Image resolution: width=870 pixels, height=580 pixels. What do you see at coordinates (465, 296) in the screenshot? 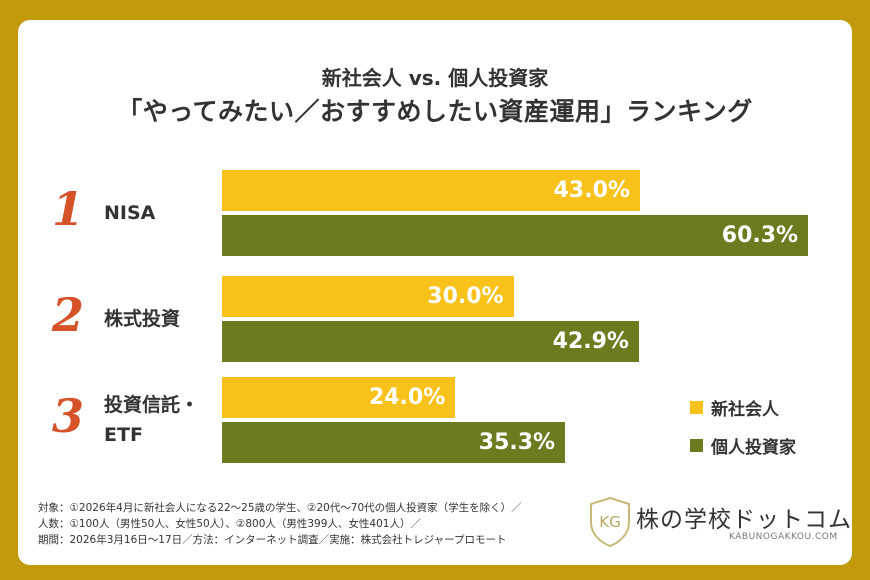
I see `data-label: 30.0%` at bounding box center [465, 296].